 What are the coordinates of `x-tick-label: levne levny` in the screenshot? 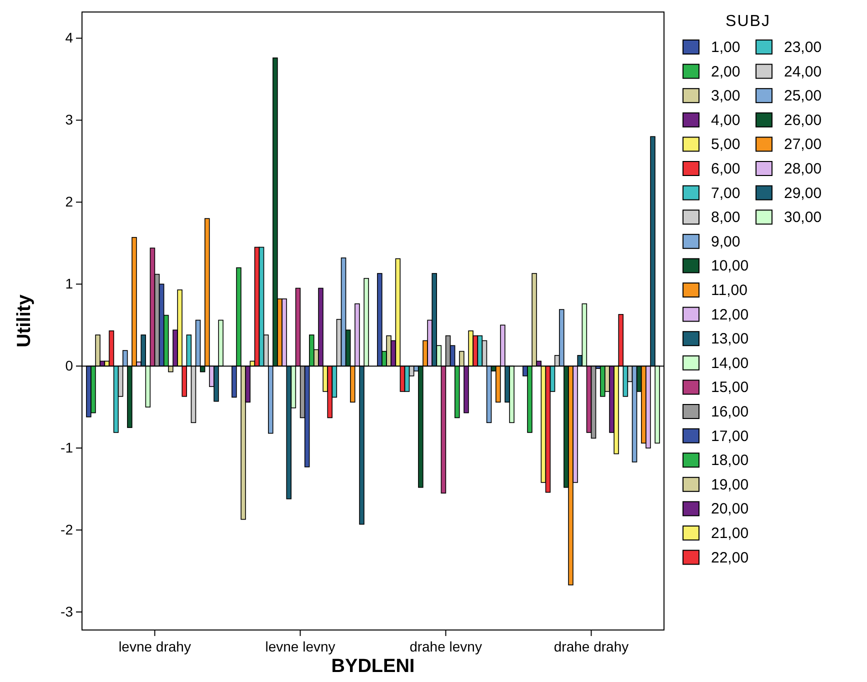 It's located at (300, 646).